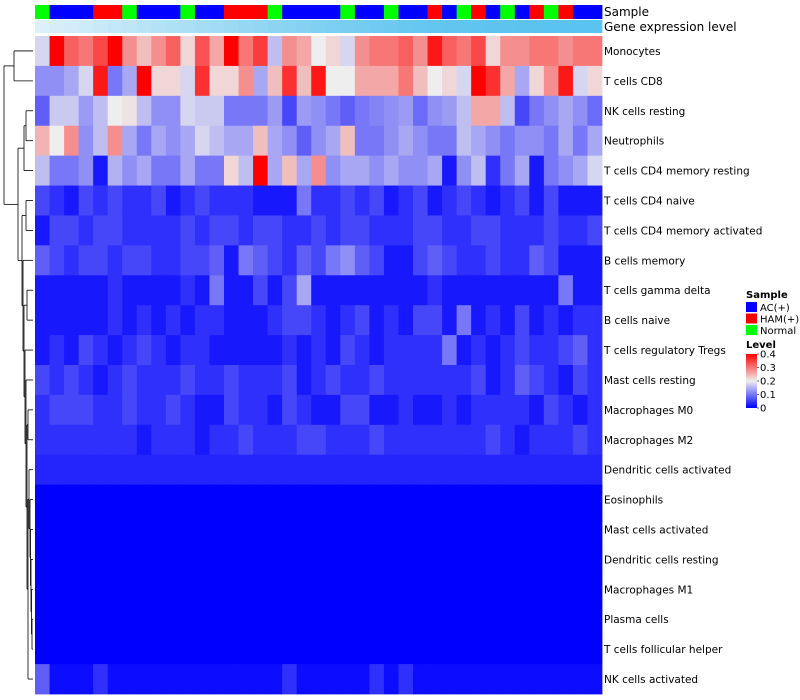 This screenshot has width=800, height=700. Describe the element at coordinates (778, 331) in the screenshot. I see `sample-legend-label: Normal` at that location.